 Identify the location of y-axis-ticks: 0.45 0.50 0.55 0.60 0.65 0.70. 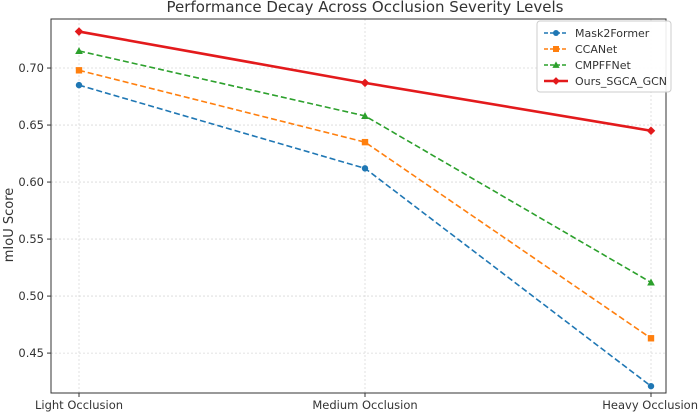
(34, 210).